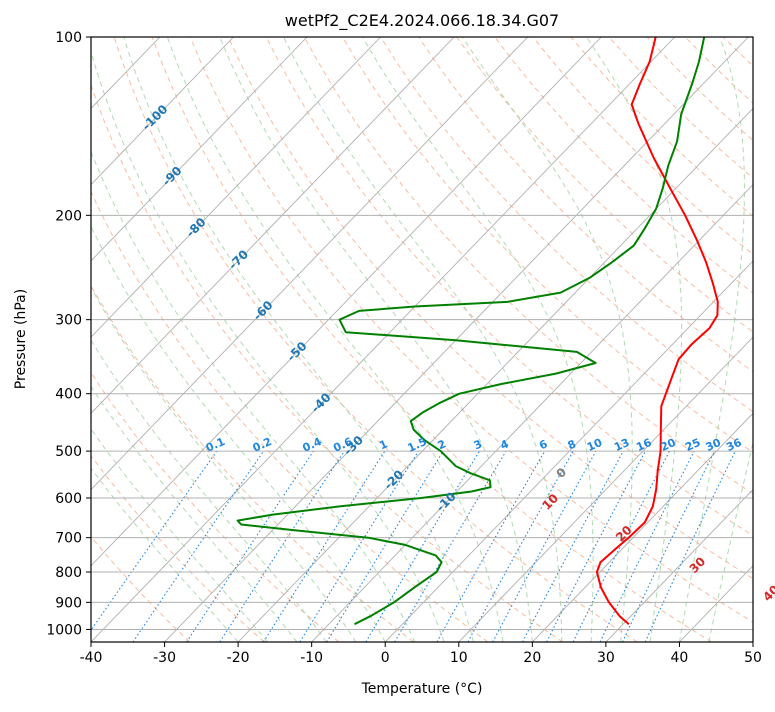 The width and height of the screenshot is (775, 712). Describe the element at coordinates (68, 452) in the screenshot. I see `y-tick-label: 500` at that location.